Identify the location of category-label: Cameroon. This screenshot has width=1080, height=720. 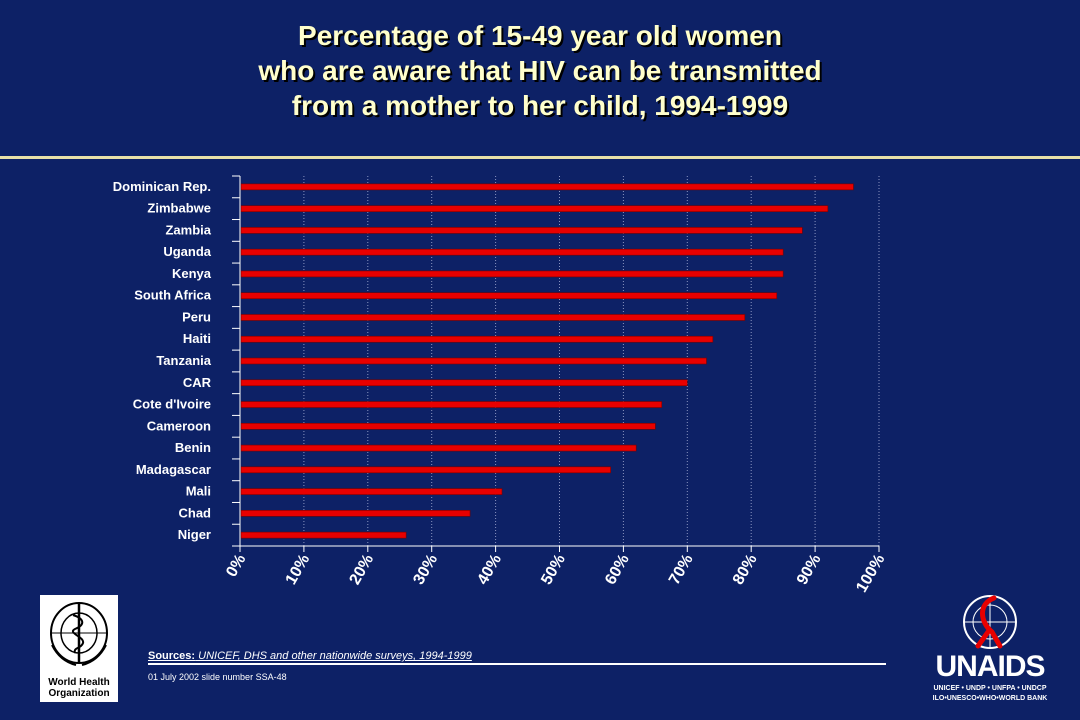
(179, 425).